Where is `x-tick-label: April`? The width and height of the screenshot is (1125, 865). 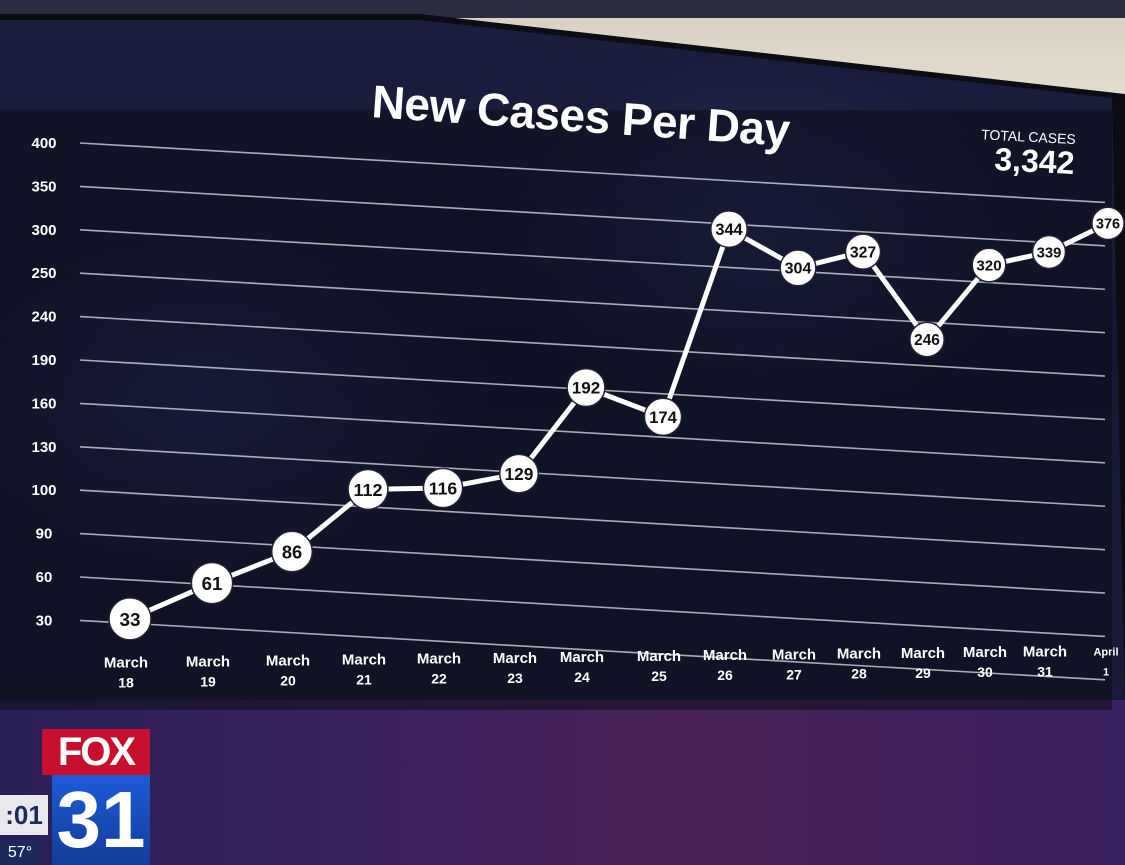 x-tick-label: April is located at coordinates (1105, 653).